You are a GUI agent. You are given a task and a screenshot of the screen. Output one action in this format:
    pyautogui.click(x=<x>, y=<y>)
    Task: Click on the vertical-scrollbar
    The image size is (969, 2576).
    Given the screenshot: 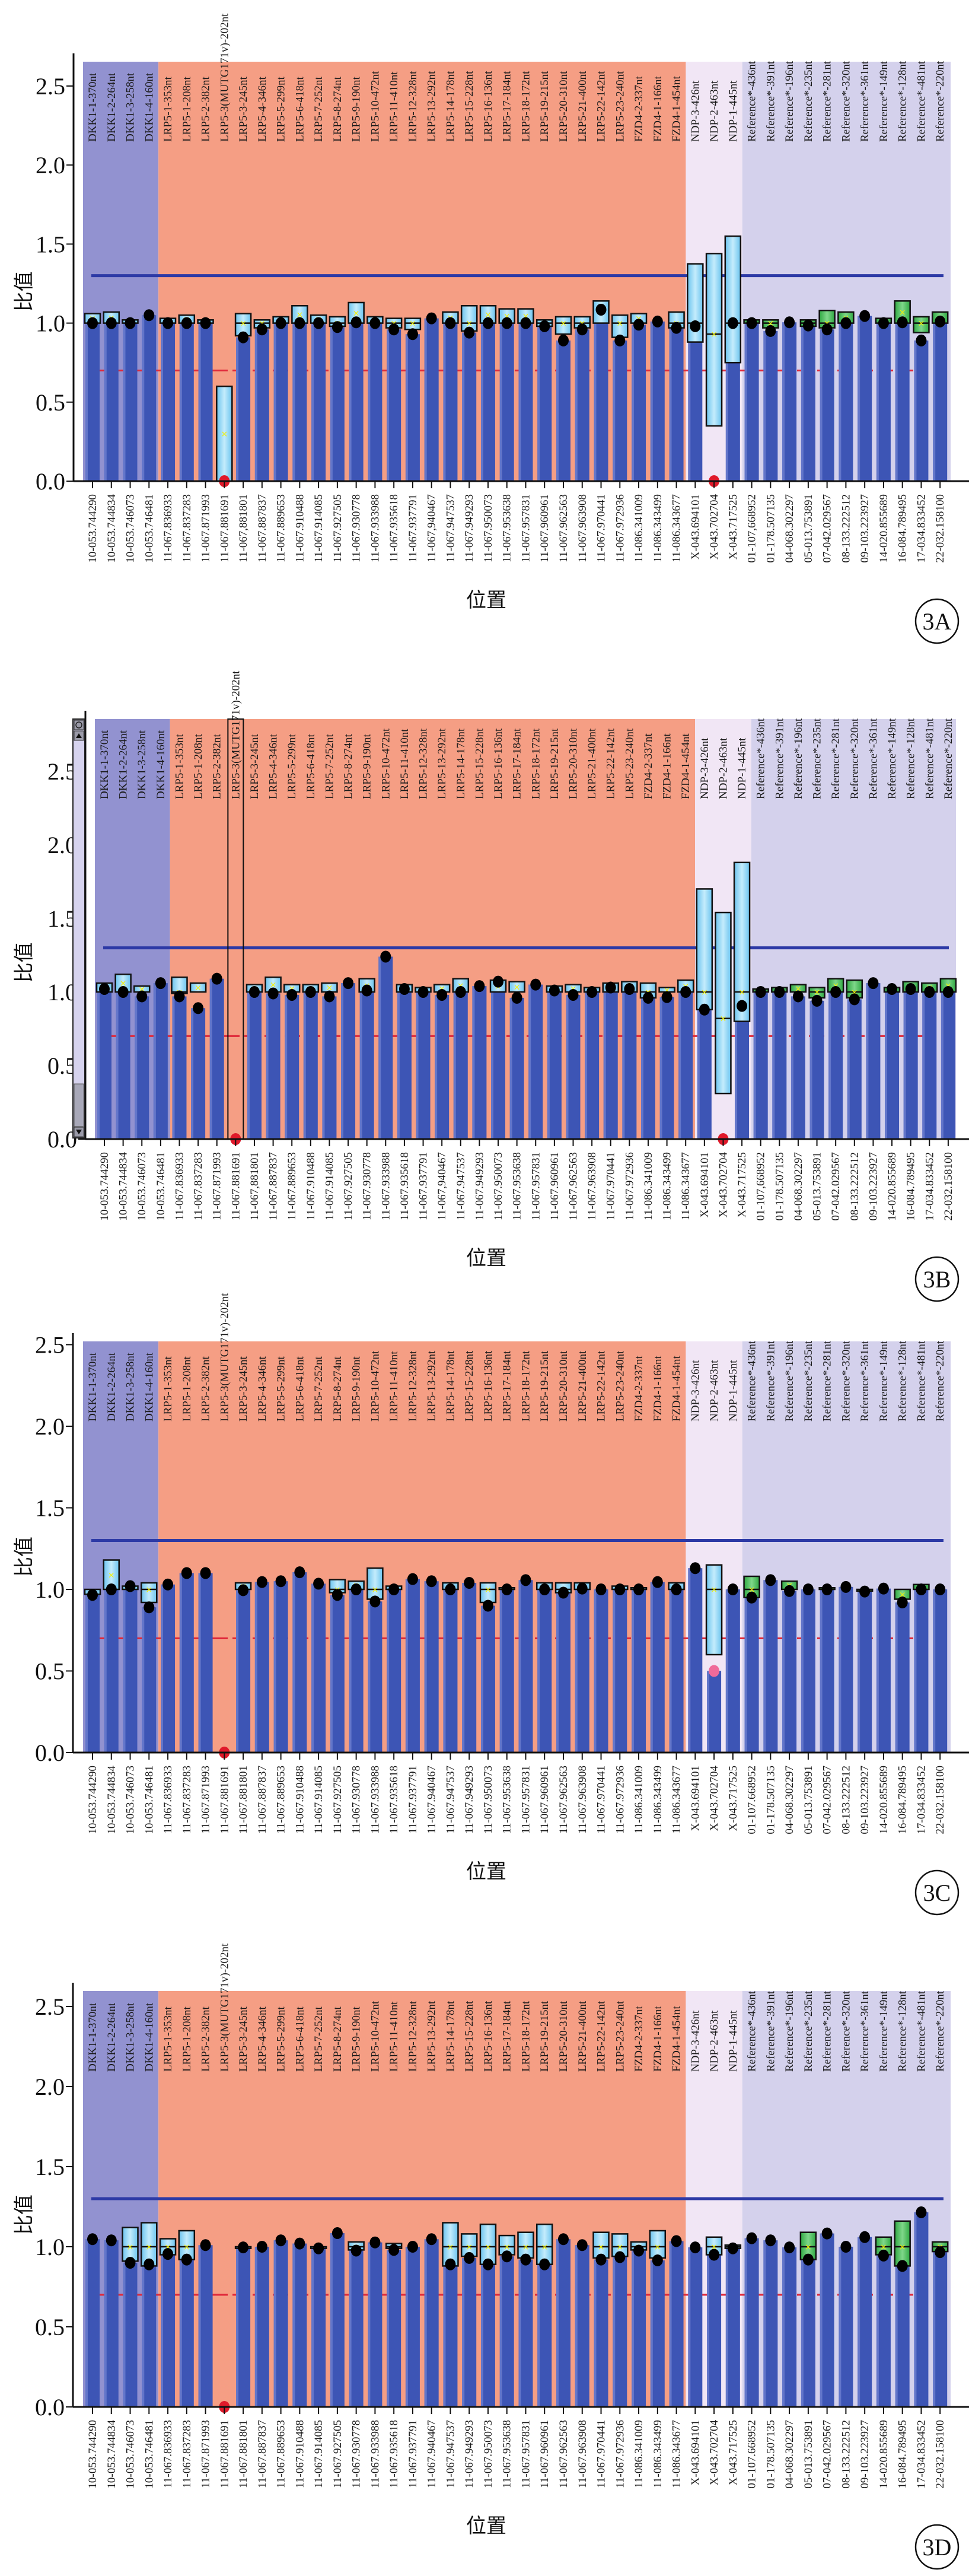 What is the action you would take?
    pyautogui.click(x=79, y=928)
    